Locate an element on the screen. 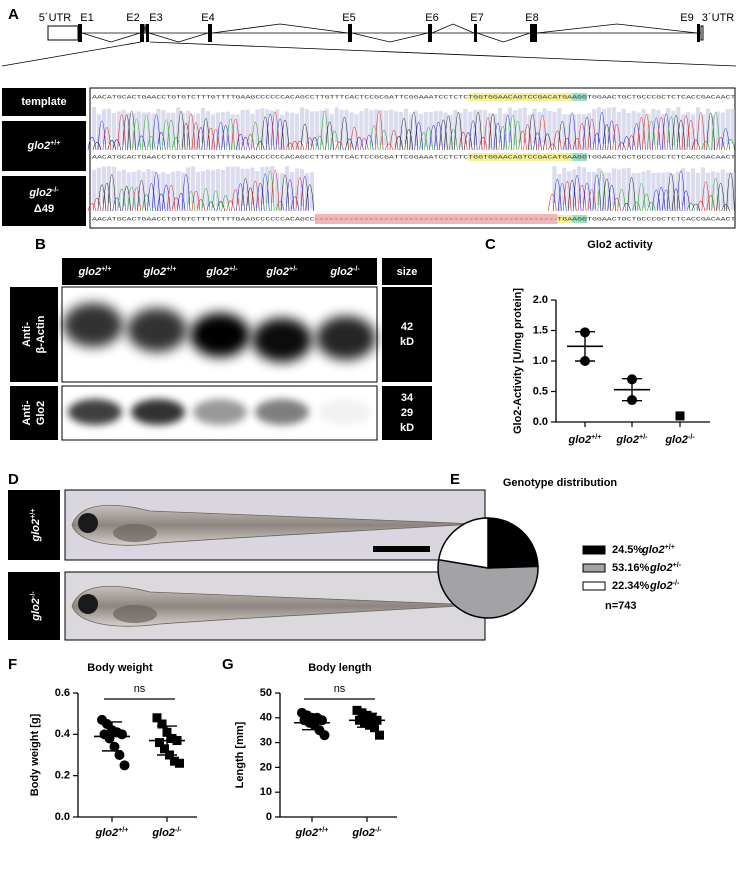 The height and width of the screenshot is (871, 740). feature-label: E3 is located at coordinates (155, 18).